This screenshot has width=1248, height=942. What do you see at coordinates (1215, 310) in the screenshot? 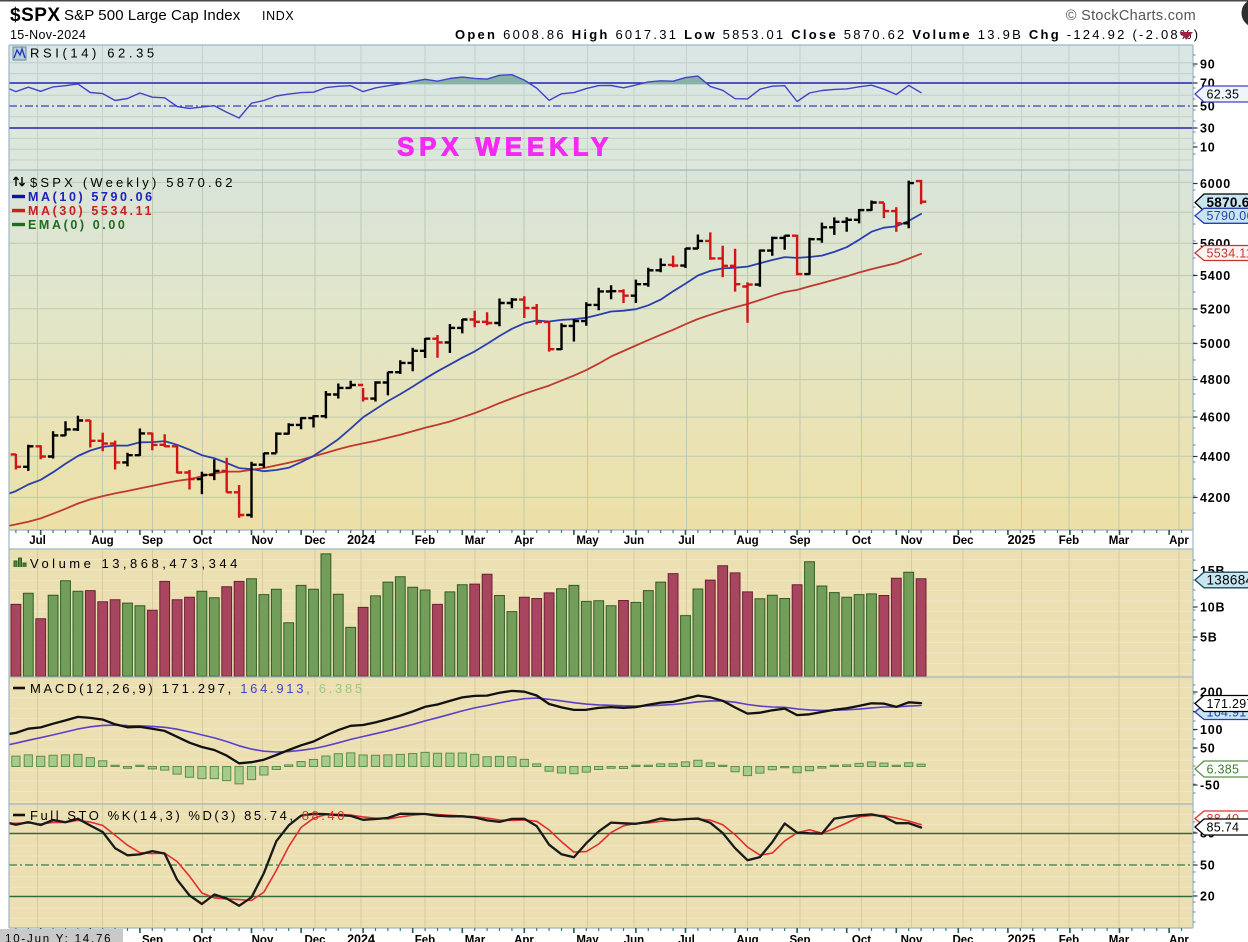
I see `svg-text: 5200` at bounding box center [1215, 310].